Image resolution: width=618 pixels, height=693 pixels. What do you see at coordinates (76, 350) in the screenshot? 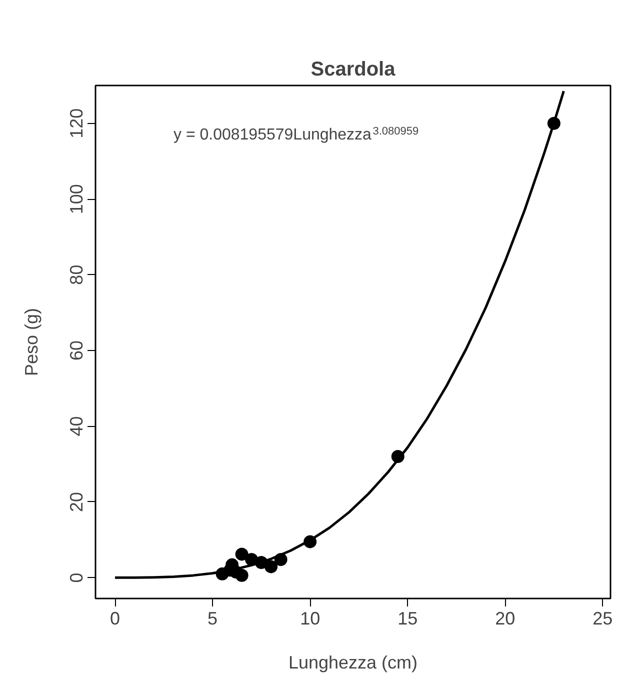
I see `y-tick-label: 60` at bounding box center [76, 350].